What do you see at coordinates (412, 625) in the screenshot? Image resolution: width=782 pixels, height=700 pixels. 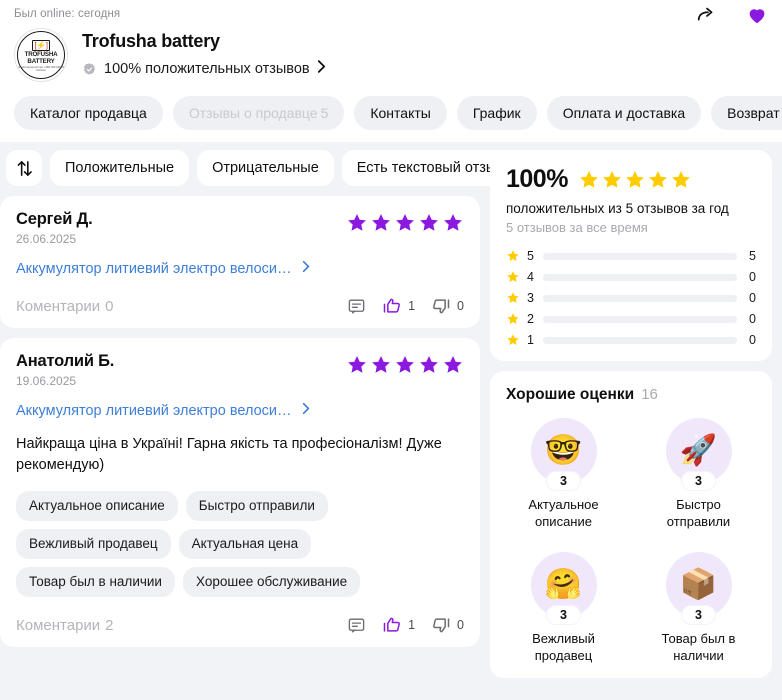 I see `likes-count: 1` at bounding box center [412, 625].